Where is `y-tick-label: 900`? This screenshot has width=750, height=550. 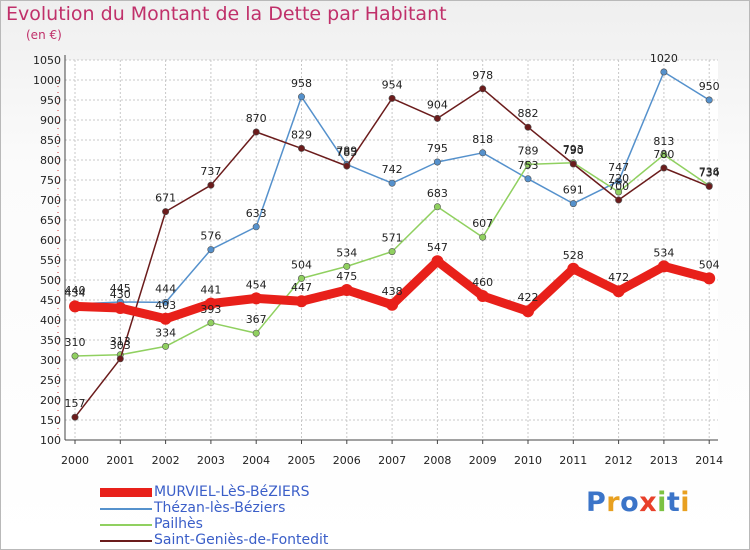 y-tick-label: 900 is located at coordinates (50, 120).